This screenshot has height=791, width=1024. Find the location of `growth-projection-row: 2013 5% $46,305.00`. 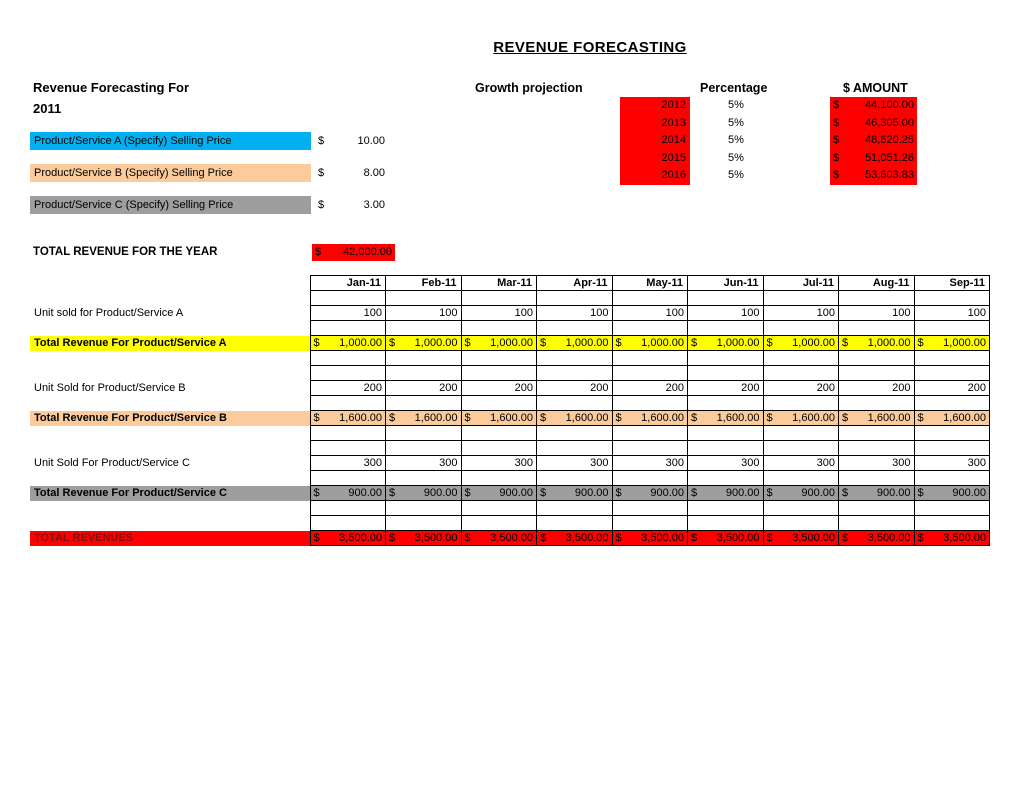

growth-projection-row: 2013 5% $46,305.00 is located at coordinates (768, 123).